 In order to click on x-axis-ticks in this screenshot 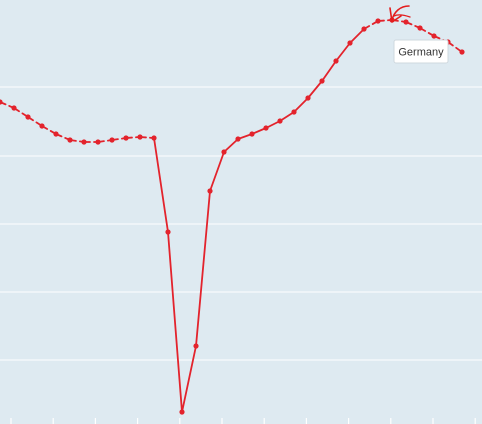, I will do `click(243, 421)`.